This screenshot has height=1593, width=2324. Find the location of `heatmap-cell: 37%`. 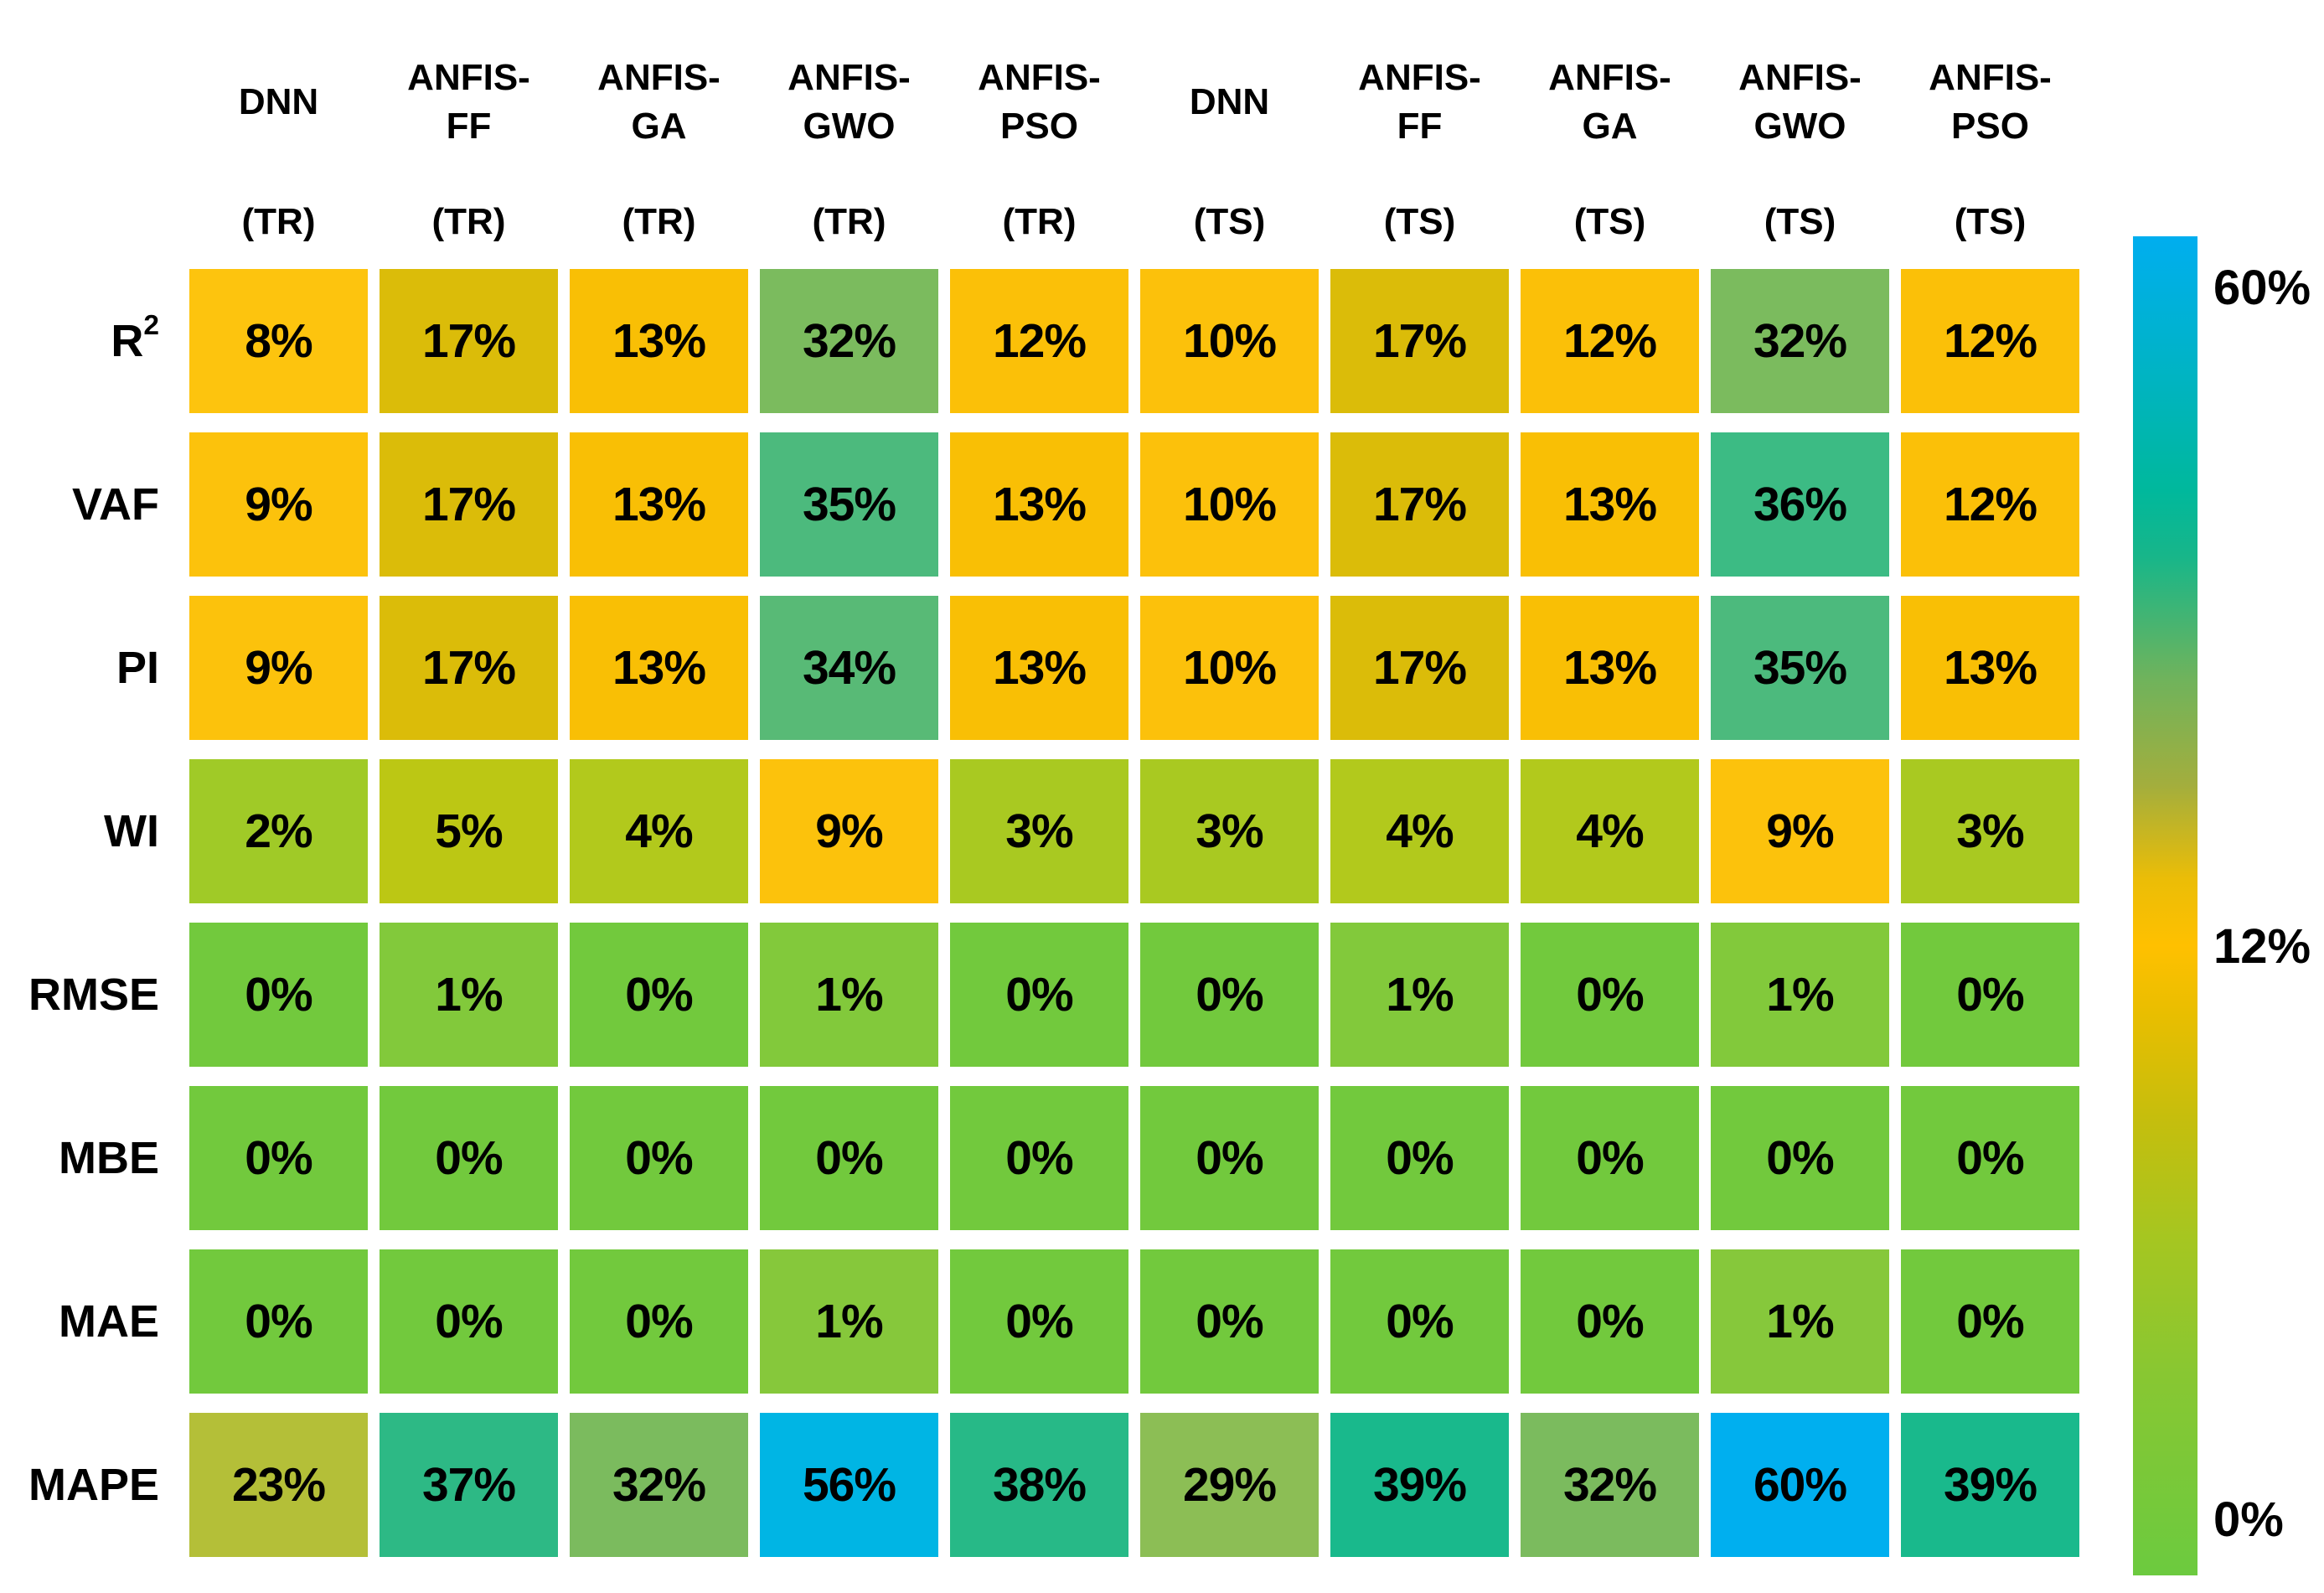

heatmap-cell: 37% is located at coordinates (469, 1485).